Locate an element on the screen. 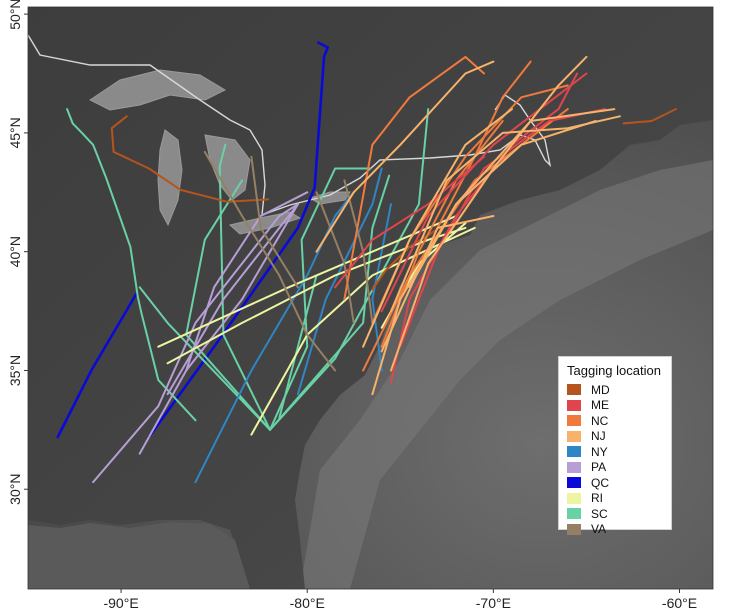  legend-label: VA is located at coordinates (599, 529).